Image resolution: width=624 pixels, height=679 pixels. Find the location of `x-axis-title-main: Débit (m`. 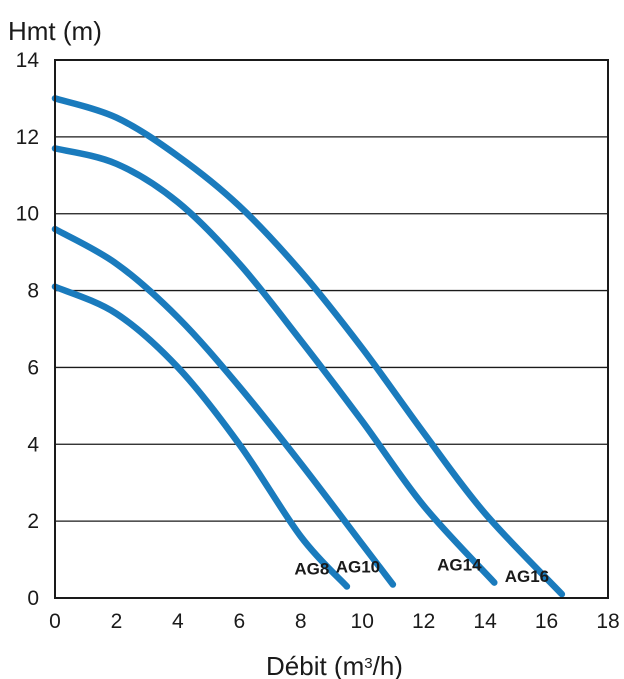

x-axis-title-main: Débit (m is located at coordinates (315, 665).